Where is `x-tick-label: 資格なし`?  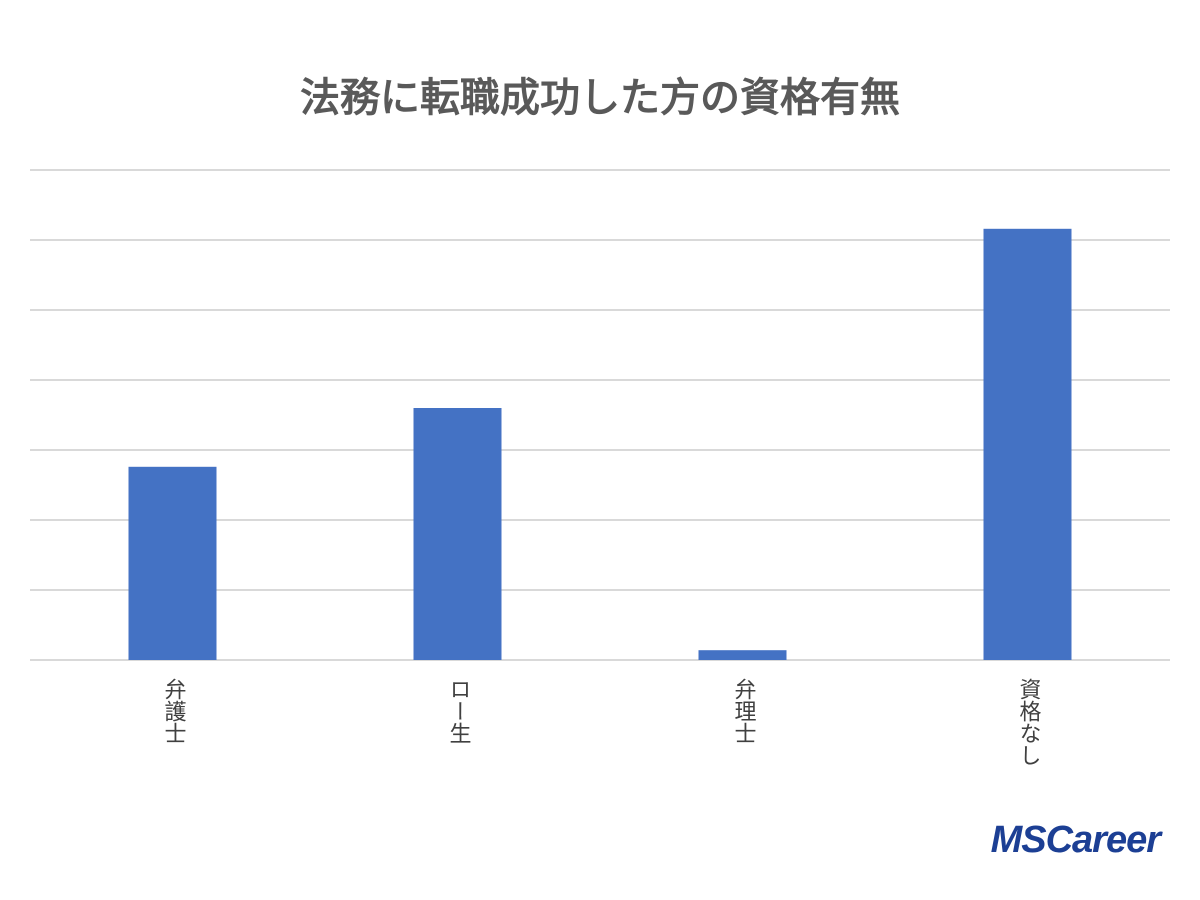 x-tick-label: 資格なし is located at coordinates (1029, 722).